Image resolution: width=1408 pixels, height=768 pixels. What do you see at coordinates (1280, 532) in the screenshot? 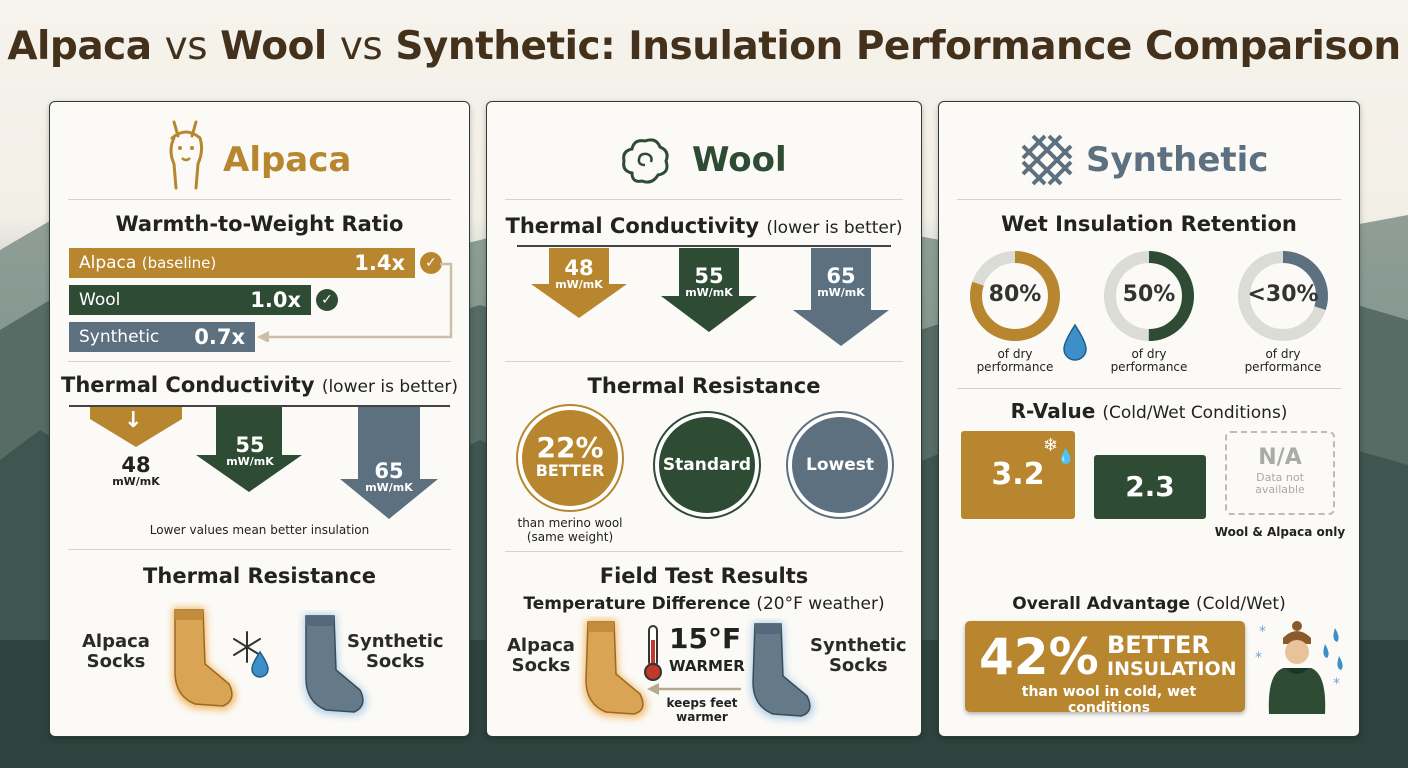
I see `rvalue-footnote: Wool & Alpaca only` at bounding box center [1280, 532].